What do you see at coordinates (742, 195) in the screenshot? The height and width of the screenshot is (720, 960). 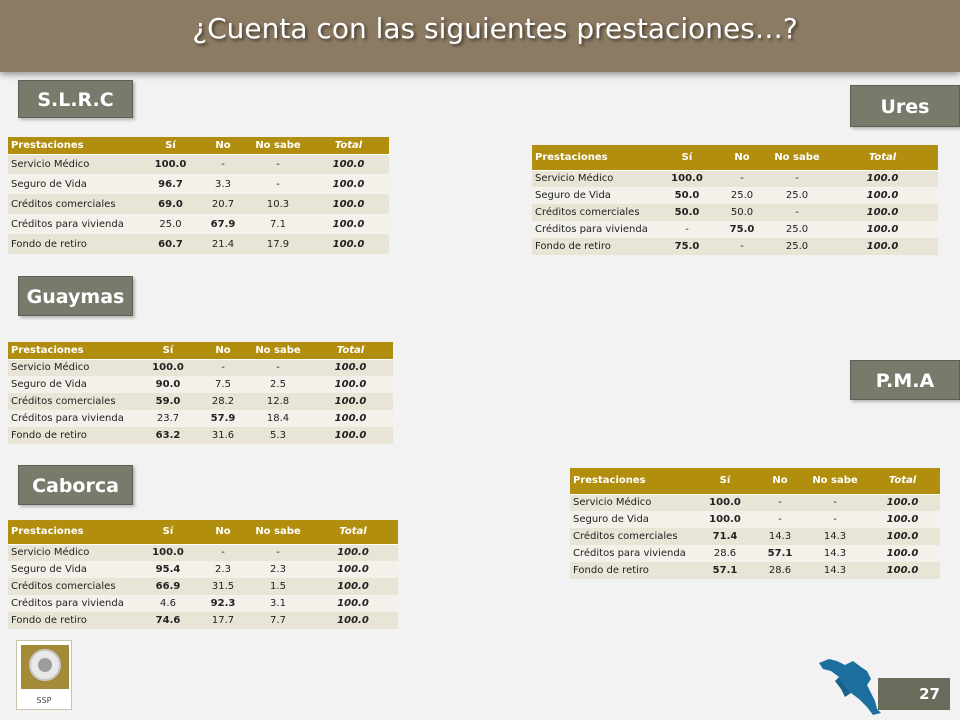 I see `cell-no: 25.0` at bounding box center [742, 195].